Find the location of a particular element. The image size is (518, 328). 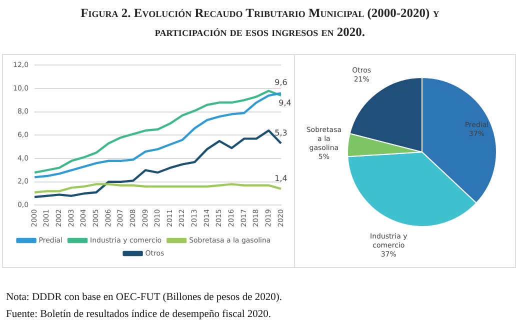

data-label: 9,6 is located at coordinates (281, 83).